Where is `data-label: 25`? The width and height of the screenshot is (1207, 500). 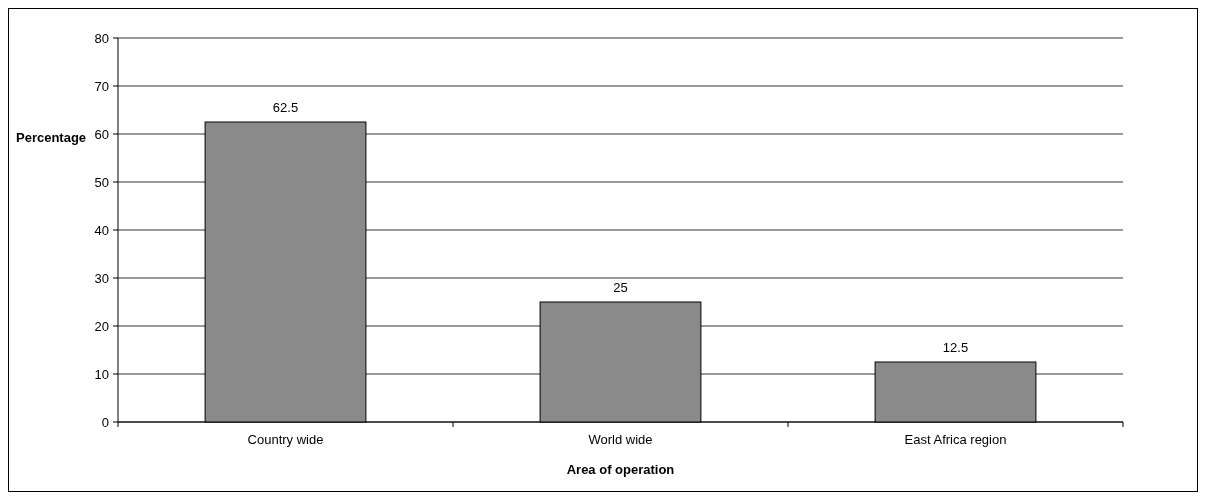 data-label: 25 is located at coordinates (620, 287).